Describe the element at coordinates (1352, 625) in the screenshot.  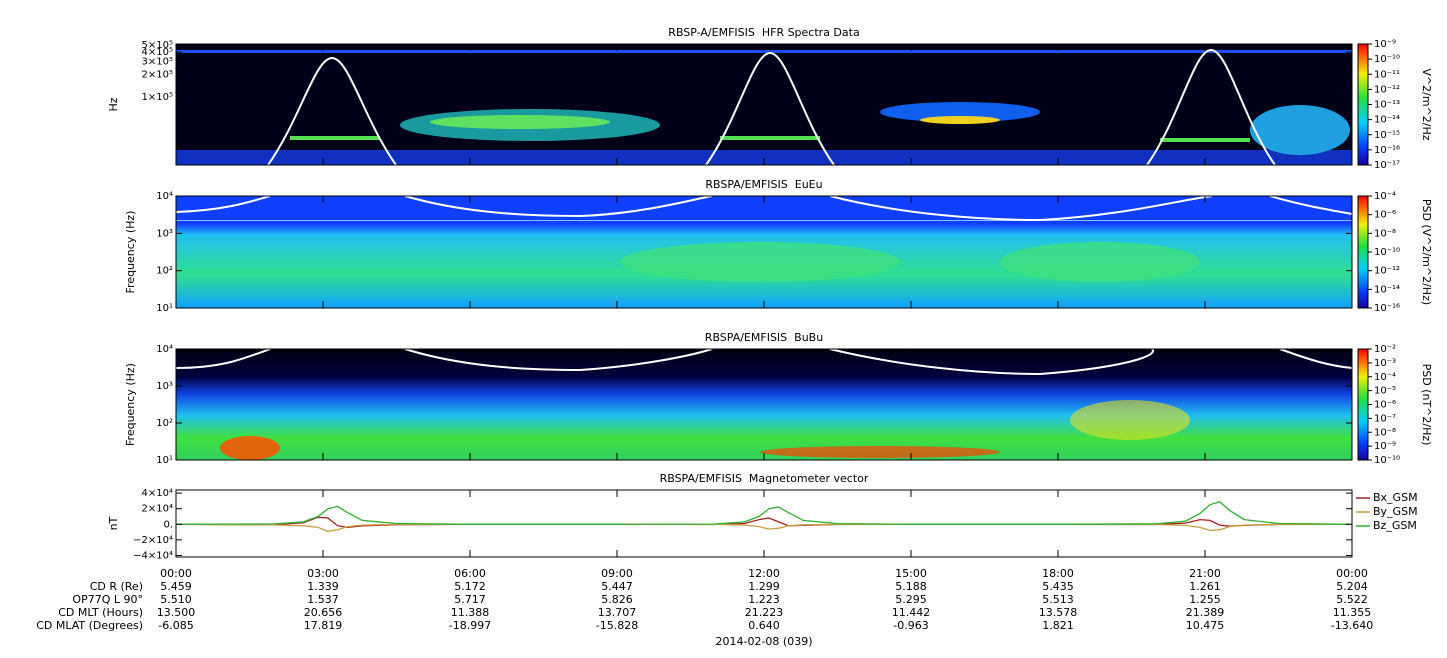
I see `ephemeris-value: -13.640` at that location.